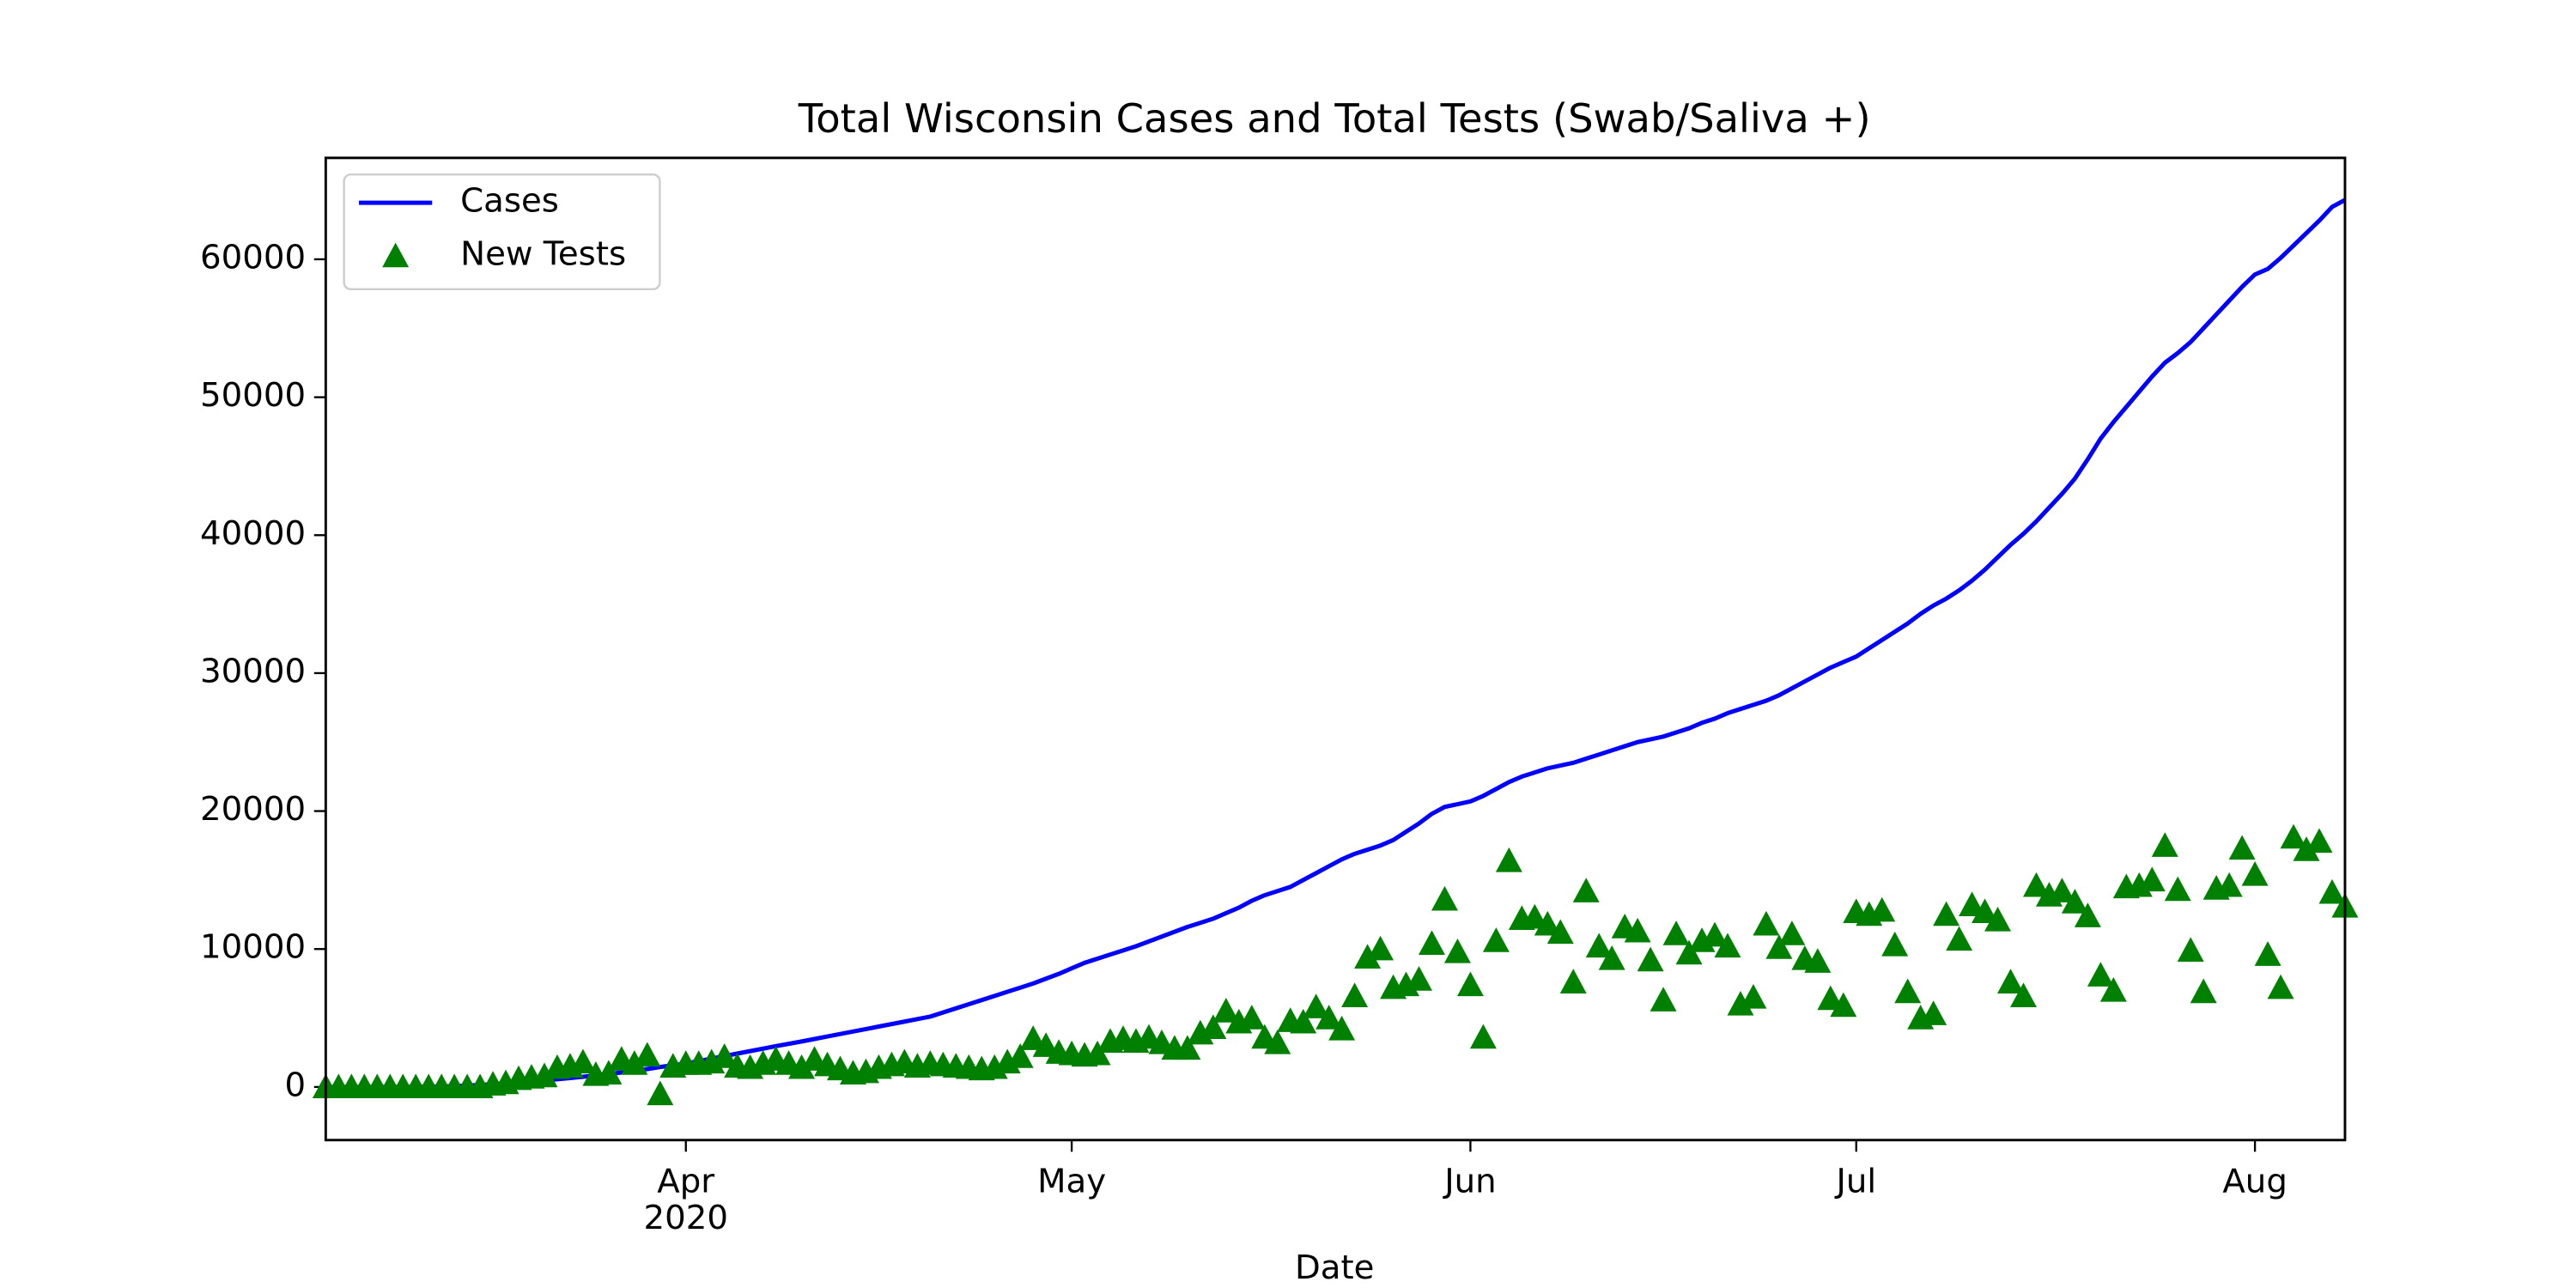 This screenshot has height=1288, width=2576. Describe the element at coordinates (2254, 1182) in the screenshot. I see `x-tick-label: Aug` at that location.